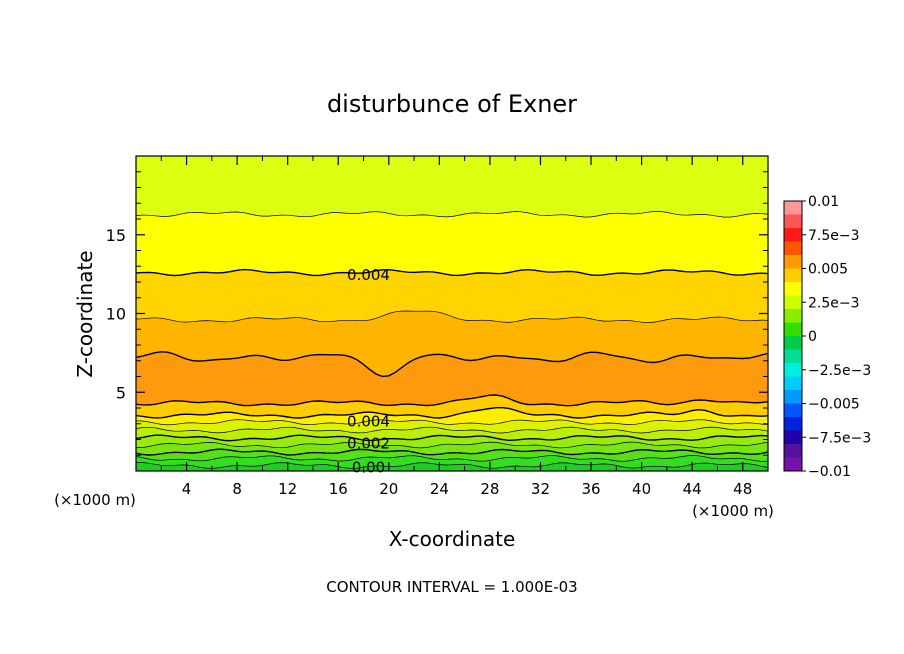 The image size is (904, 654). What do you see at coordinates (451, 587) in the screenshot?
I see `contour-interval-footer: CONTOUR INTERVAL = 1.000E-03` at bounding box center [451, 587].